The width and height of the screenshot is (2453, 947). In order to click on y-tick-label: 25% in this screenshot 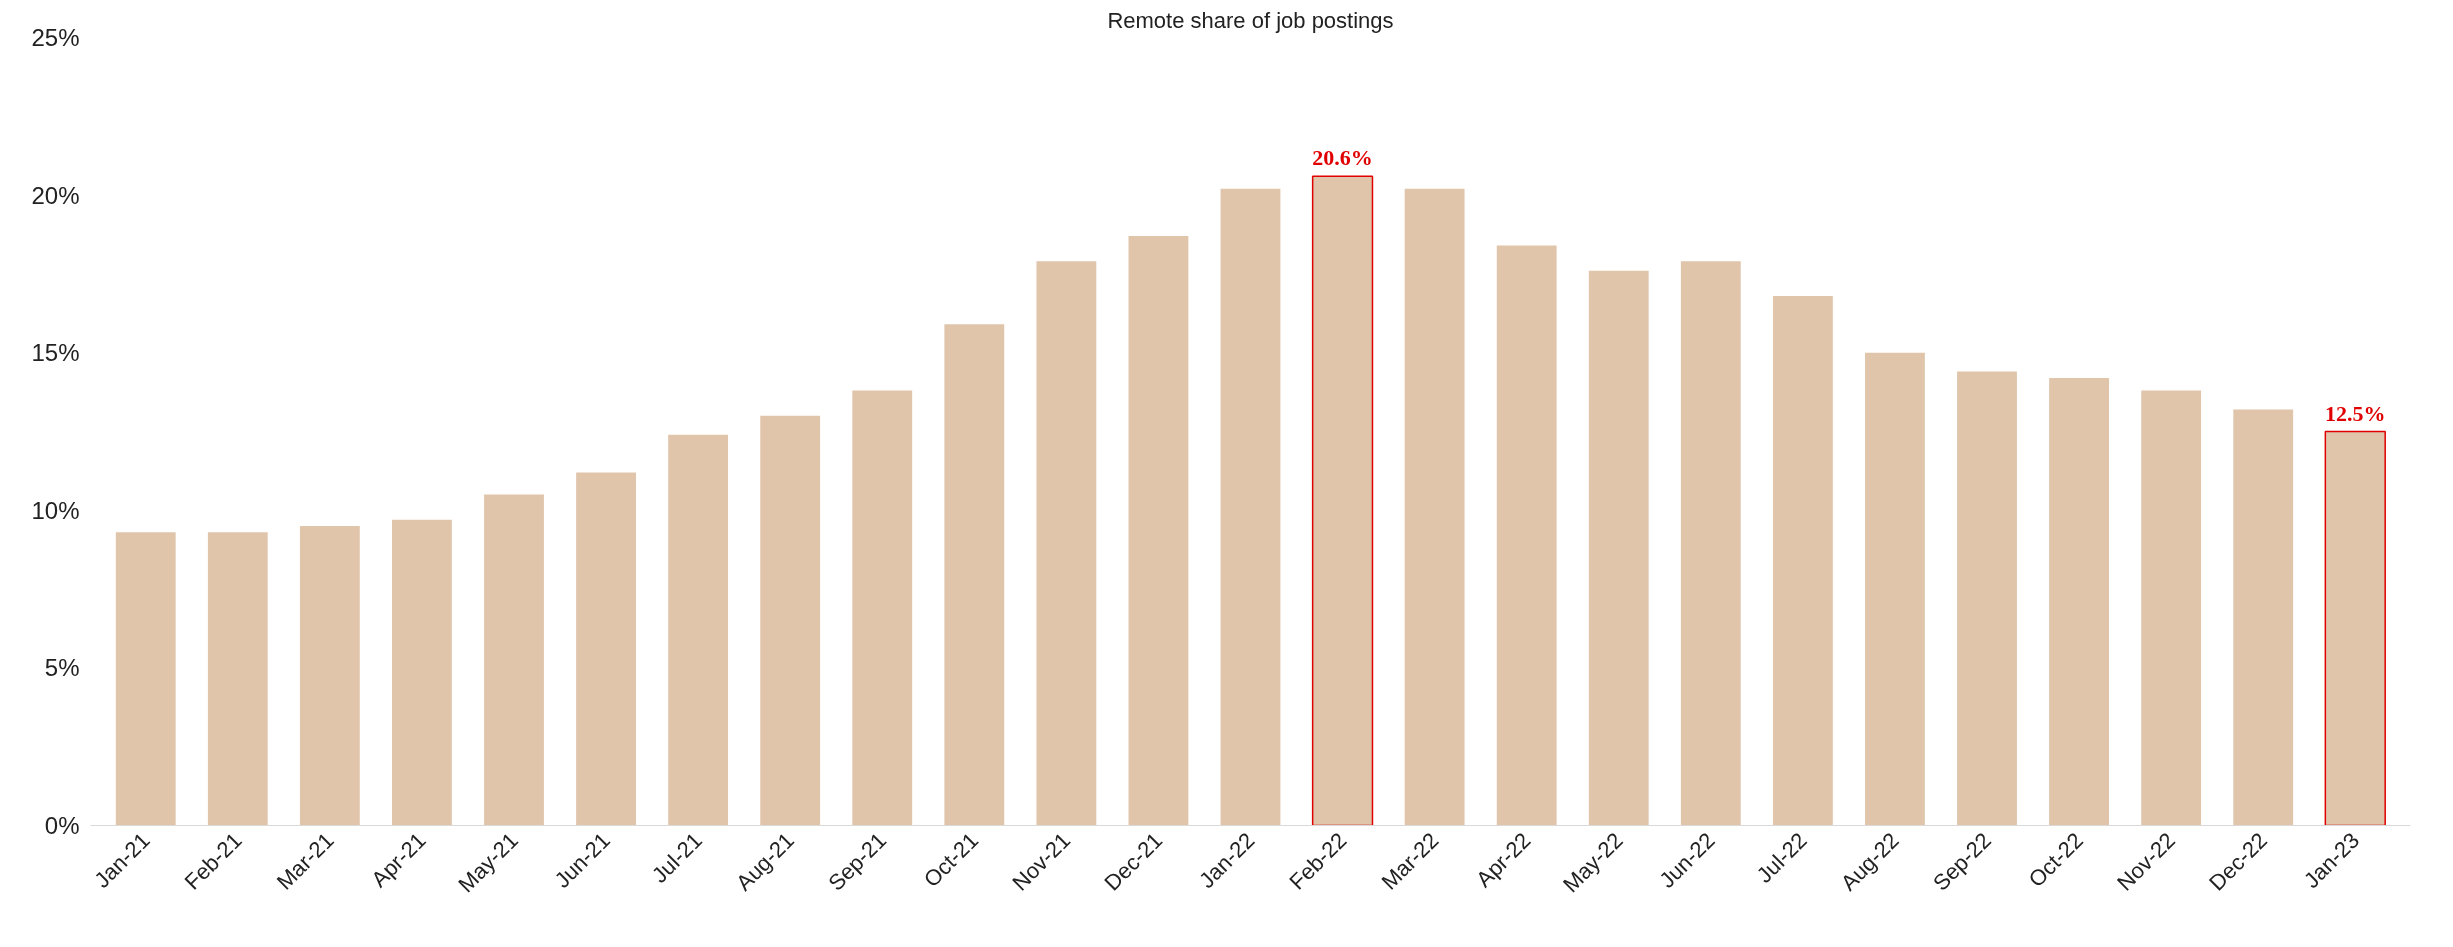, I will do `click(55, 37)`.